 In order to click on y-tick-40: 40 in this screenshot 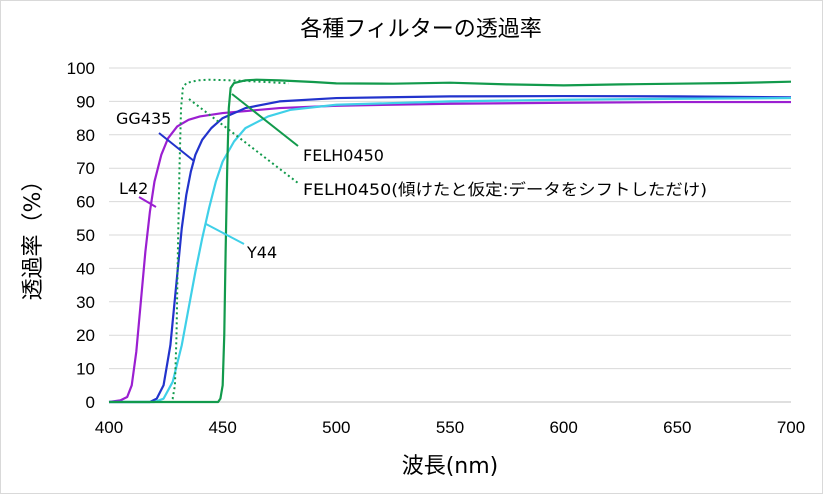, I will do `click(85, 268)`.